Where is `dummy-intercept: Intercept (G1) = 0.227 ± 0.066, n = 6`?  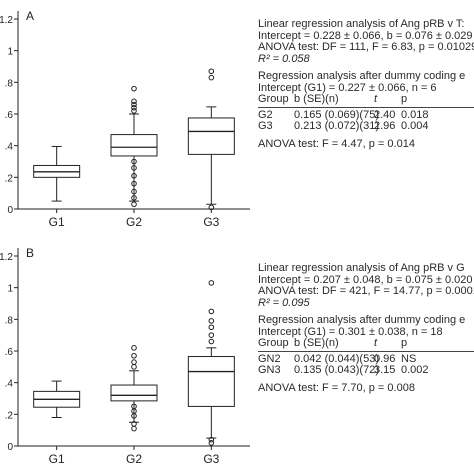 dummy-intercept: Intercept (G1) = 0.227 ± 0.066, n = 6 is located at coordinates (347, 87).